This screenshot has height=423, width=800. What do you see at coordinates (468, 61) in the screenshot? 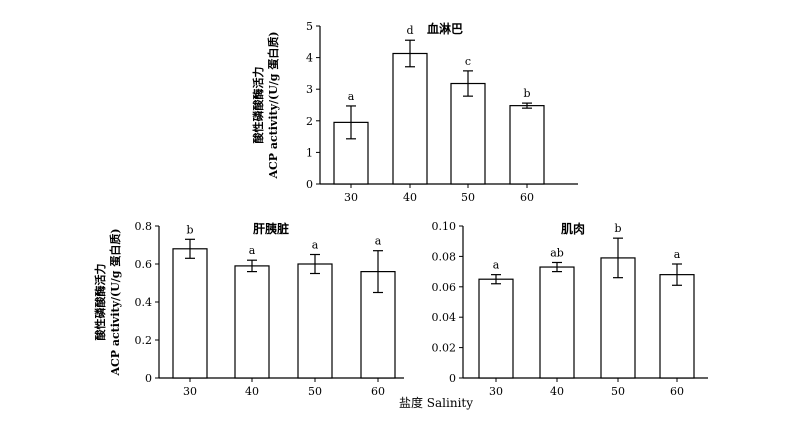
I see `significance-label: c` at bounding box center [468, 61].